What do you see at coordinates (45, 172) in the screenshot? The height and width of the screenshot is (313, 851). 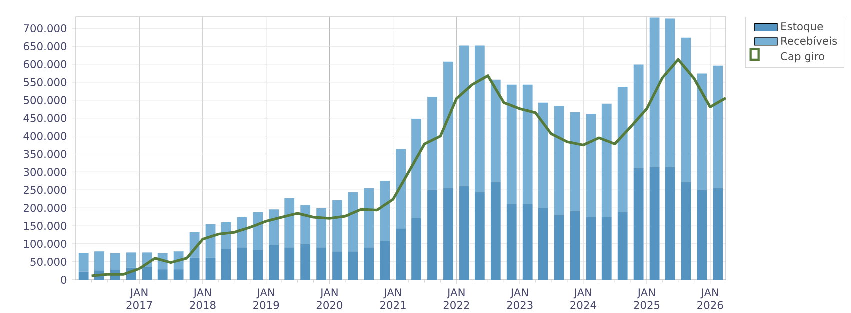 I see `y-tick-label: 300.000` at bounding box center [45, 172].